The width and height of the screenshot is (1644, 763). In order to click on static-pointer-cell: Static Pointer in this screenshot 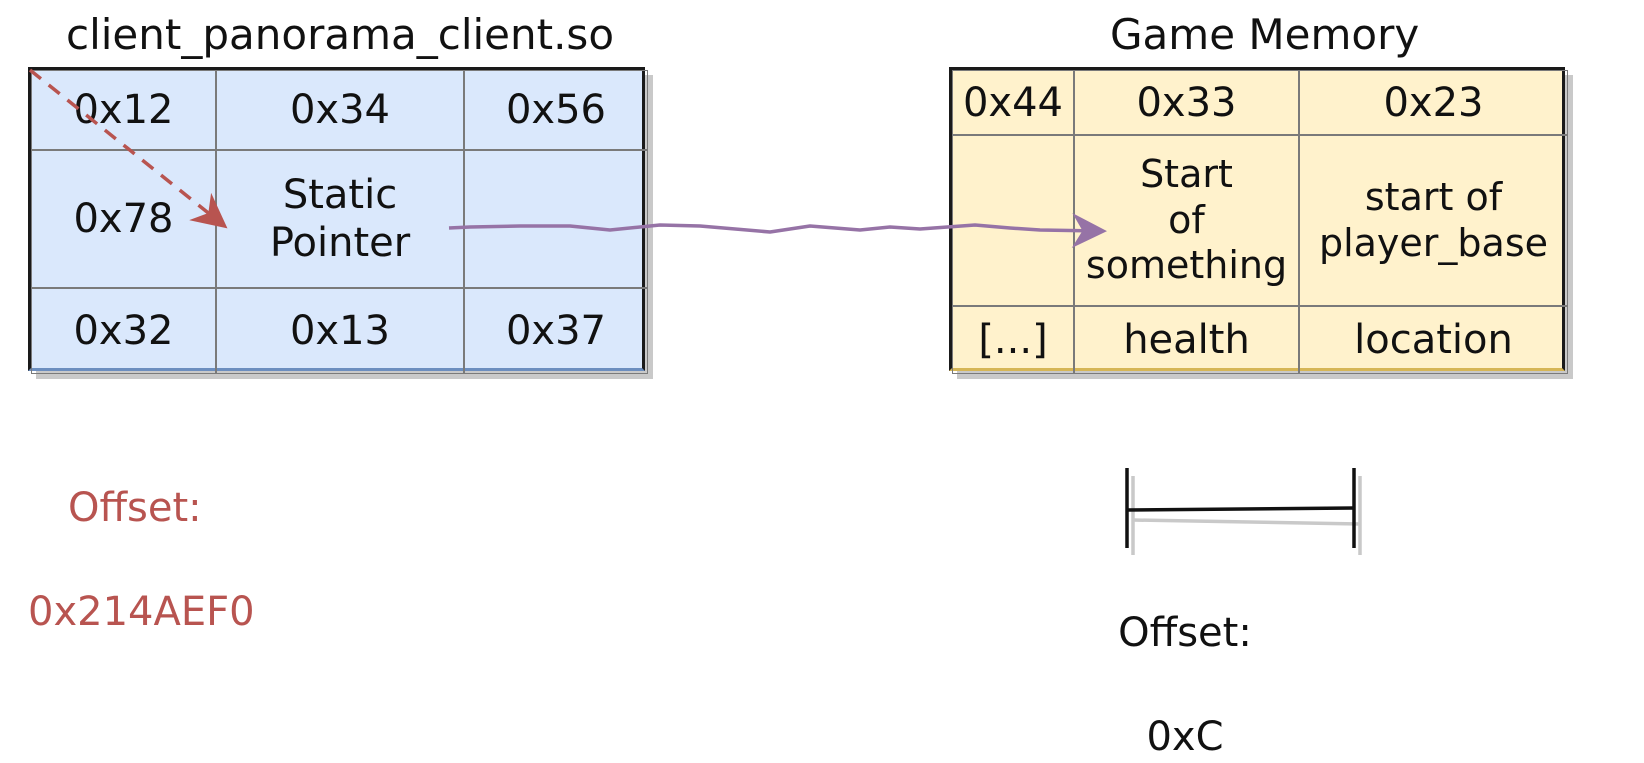, I will do `click(340, 219)`.